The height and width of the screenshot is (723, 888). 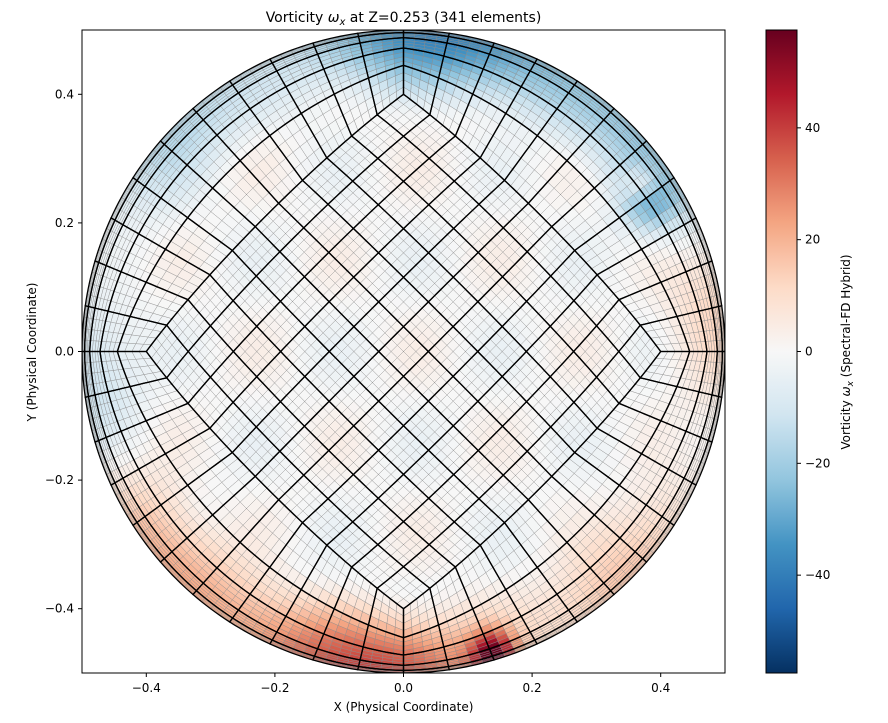 What do you see at coordinates (404, 19) in the screenshot?
I see `chart-title: Vorticity ωx at Z=0.253 (341 elements)` at bounding box center [404, 19].